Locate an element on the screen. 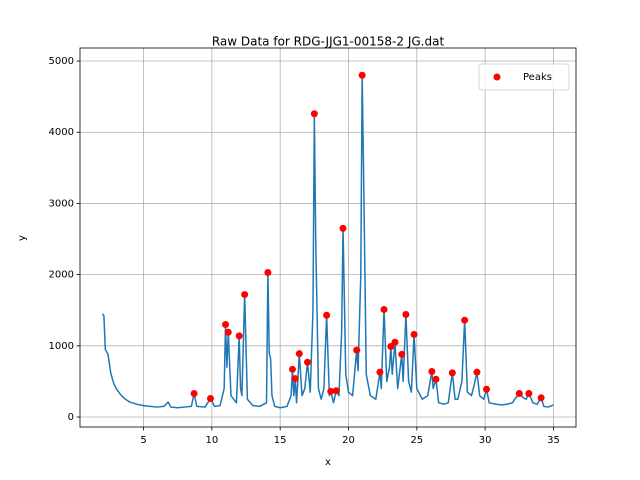 This screenshot has width=640, height=480. y-tick-label: 2000 is located at coordinates (61, 275).